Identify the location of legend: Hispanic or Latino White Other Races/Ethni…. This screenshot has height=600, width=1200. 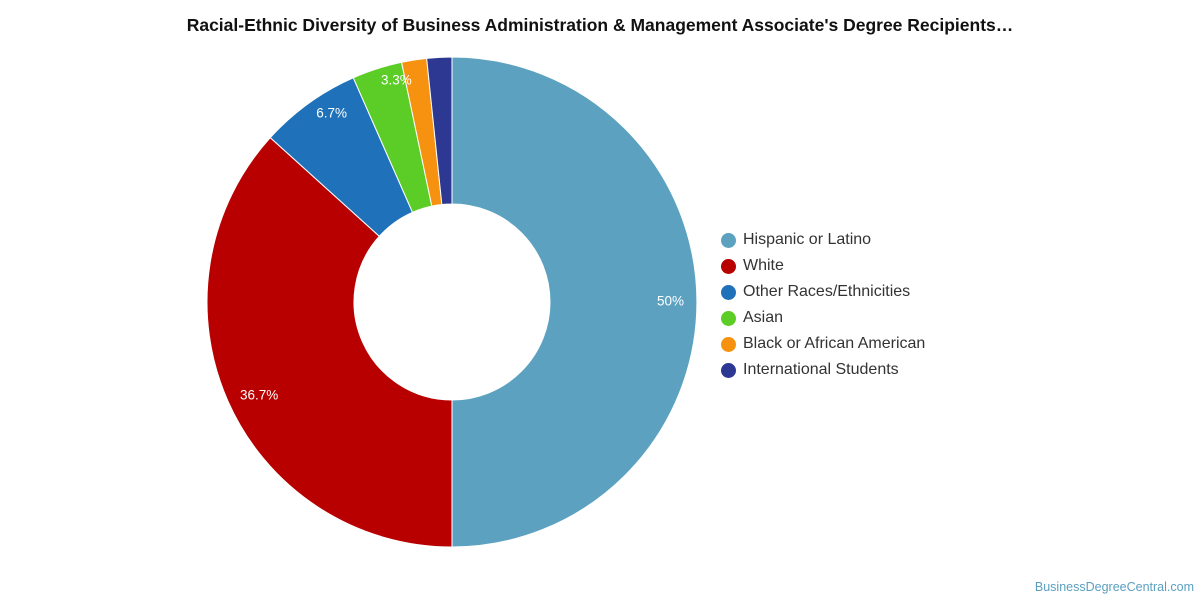
(823, 305).